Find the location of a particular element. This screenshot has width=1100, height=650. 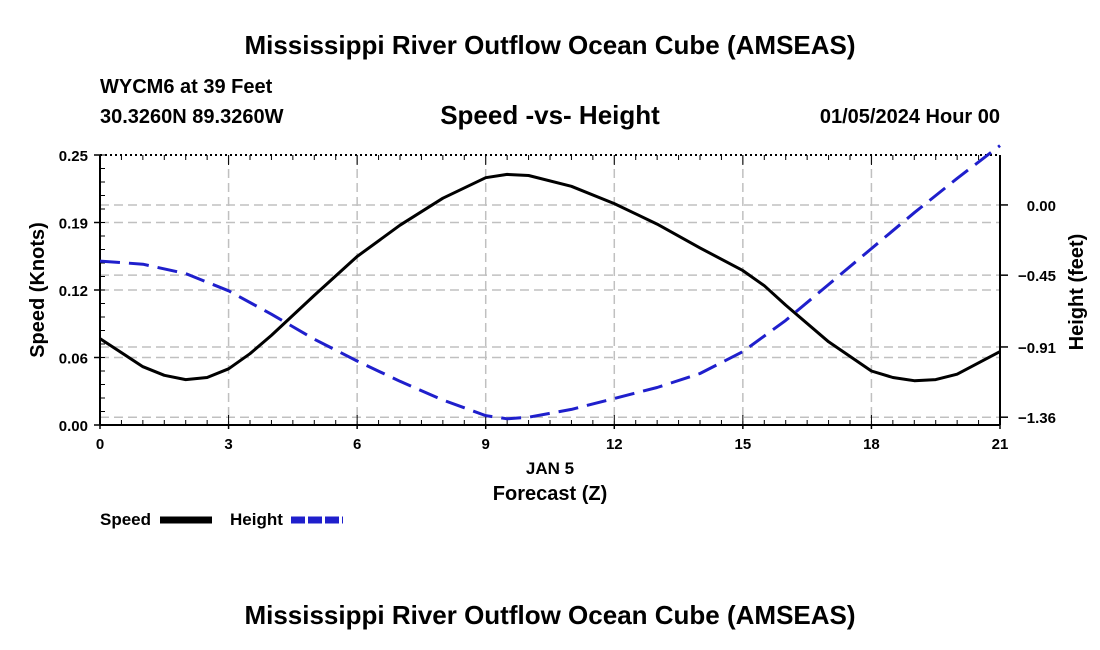

legend-label-speed: Speed is located at coordinates (125, 519).